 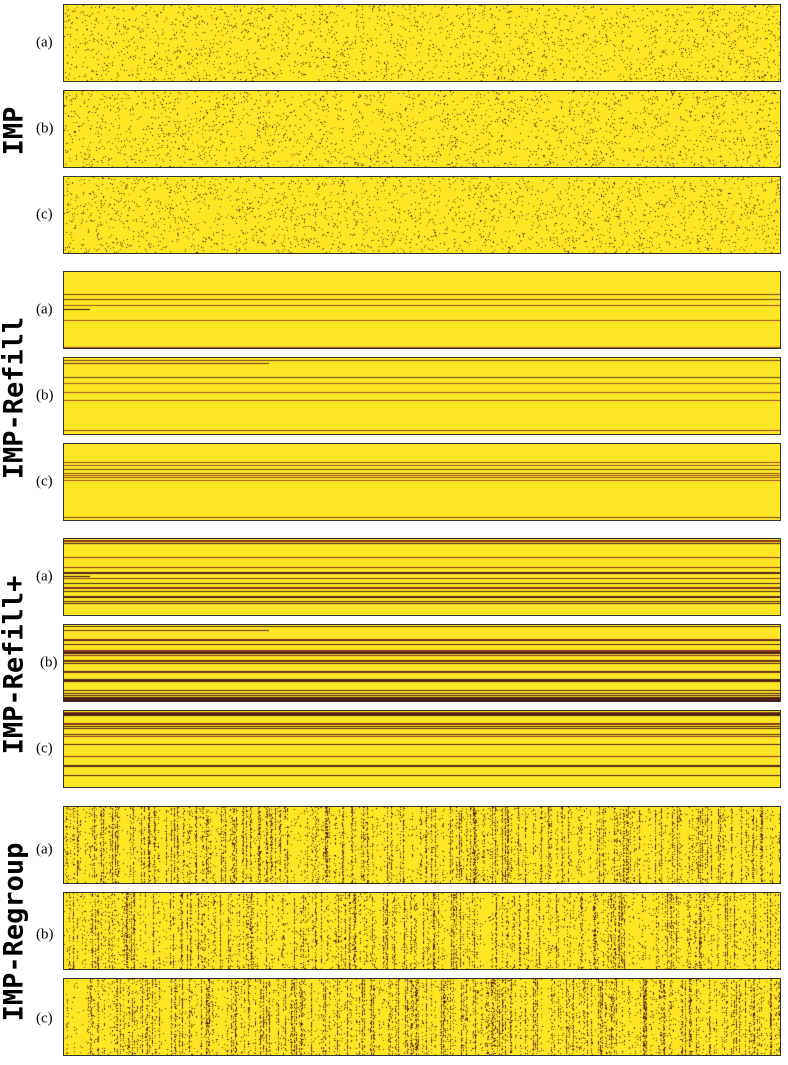 I want to click on method-label: IMP-Refill+, so click(x=15, y=665).